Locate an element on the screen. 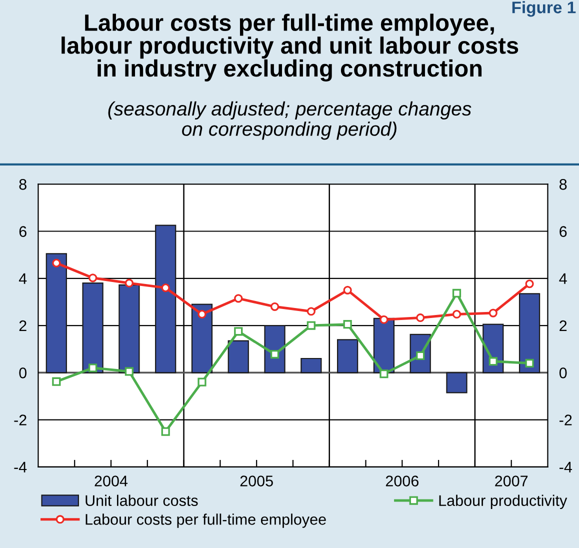 The image size is (579, 548). y2-tick-label: 8 is located at coordinates (563, 184).